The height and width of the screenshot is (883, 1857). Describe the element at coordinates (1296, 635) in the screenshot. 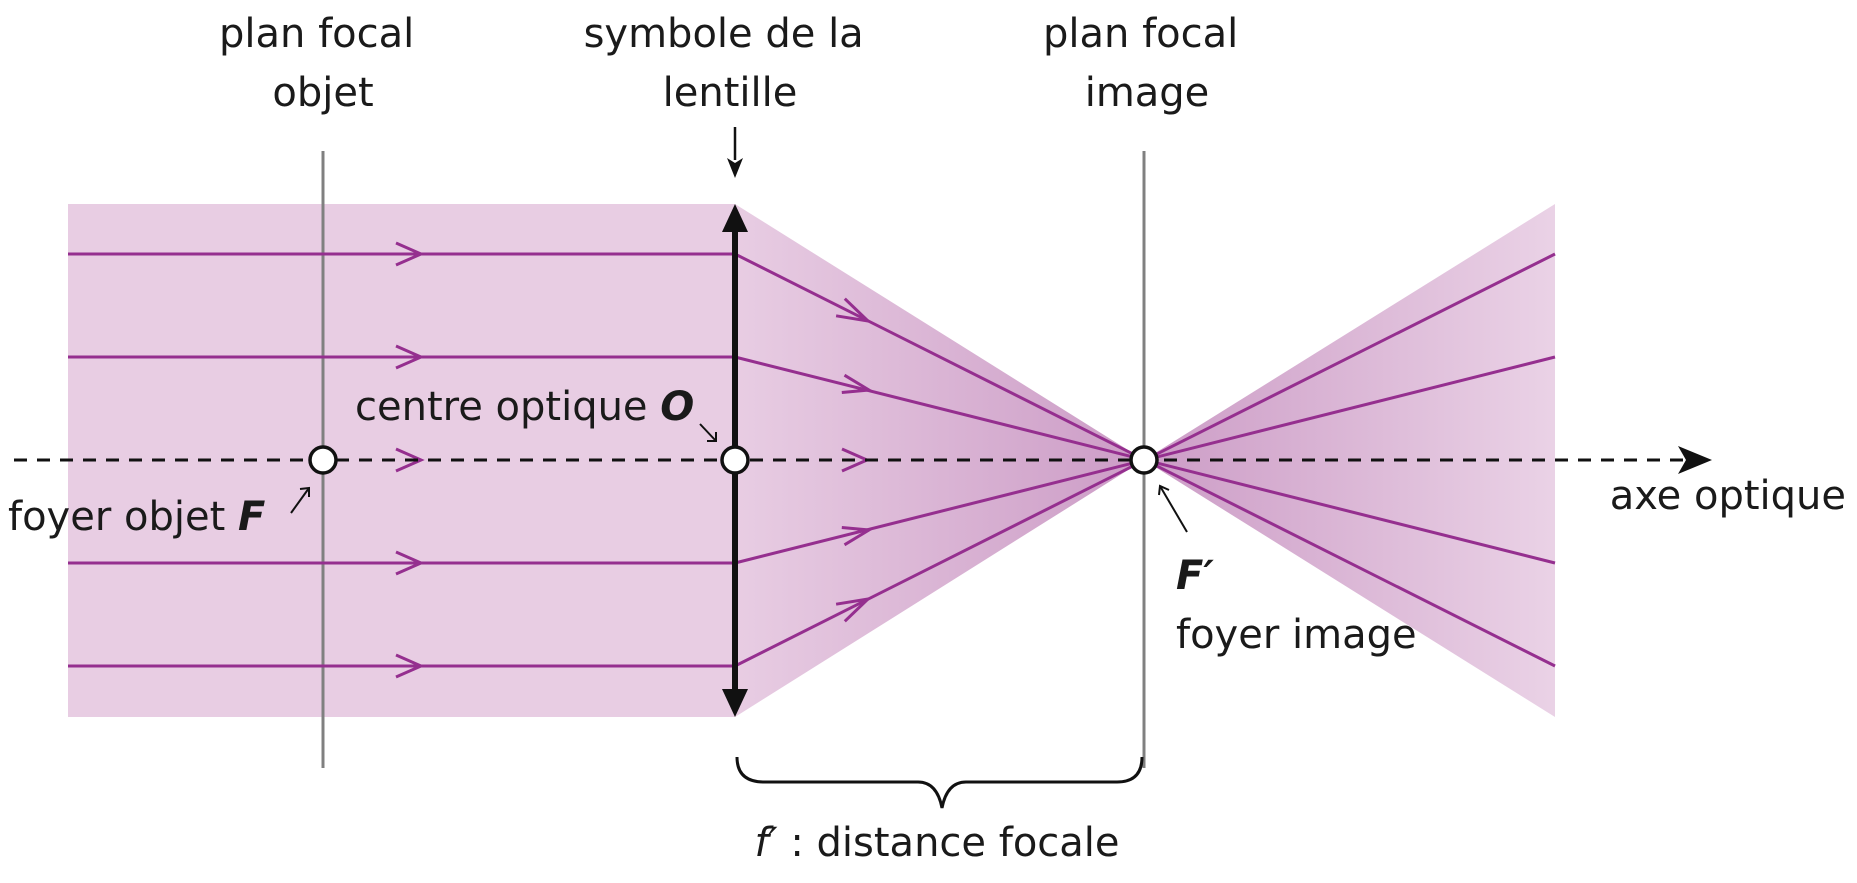

I see `image-focus-label: foyer image` at that location.